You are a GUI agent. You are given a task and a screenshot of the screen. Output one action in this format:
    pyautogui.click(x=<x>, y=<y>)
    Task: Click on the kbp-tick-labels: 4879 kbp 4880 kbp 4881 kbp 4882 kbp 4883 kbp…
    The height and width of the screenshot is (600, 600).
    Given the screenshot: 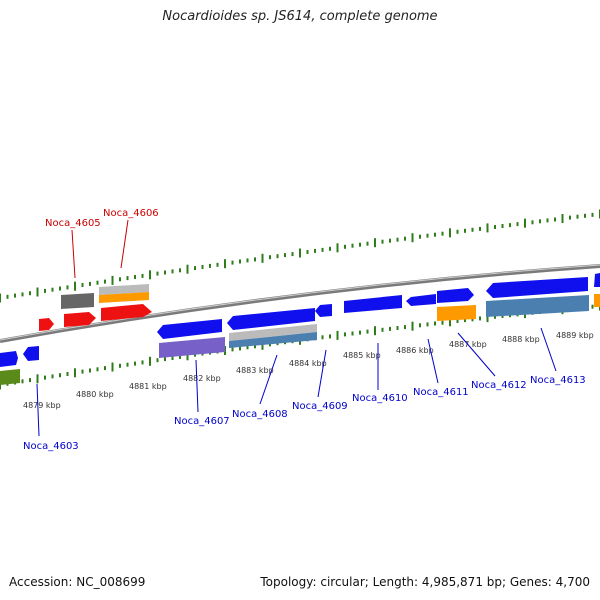 What is the action you would take?
    pyautogui.click(x=308, y=370)
    